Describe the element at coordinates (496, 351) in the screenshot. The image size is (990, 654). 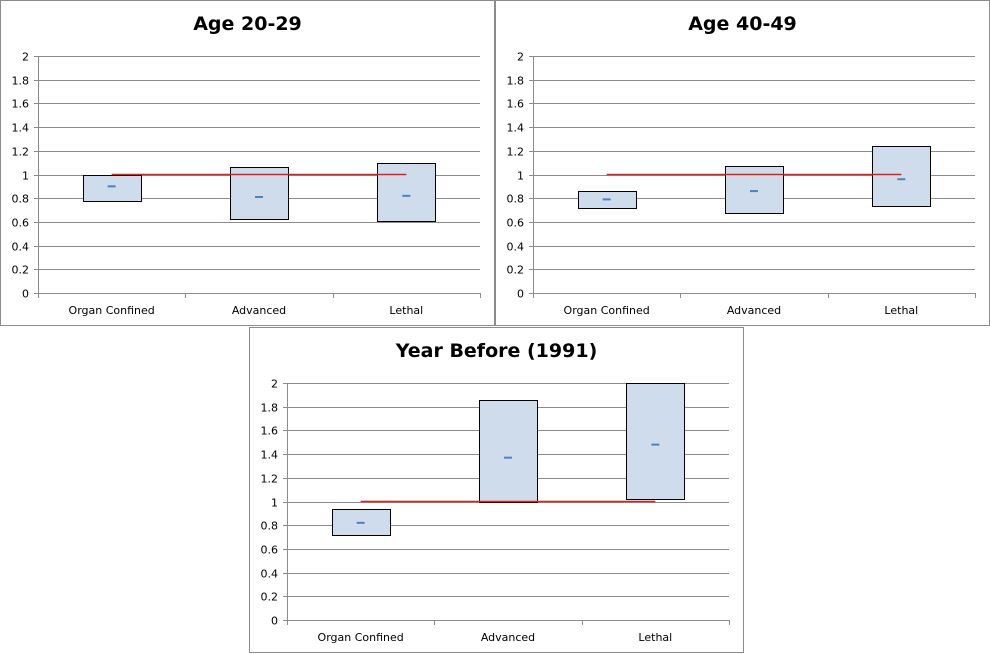
I see `chart-title: Year Before (1991)` at that location.